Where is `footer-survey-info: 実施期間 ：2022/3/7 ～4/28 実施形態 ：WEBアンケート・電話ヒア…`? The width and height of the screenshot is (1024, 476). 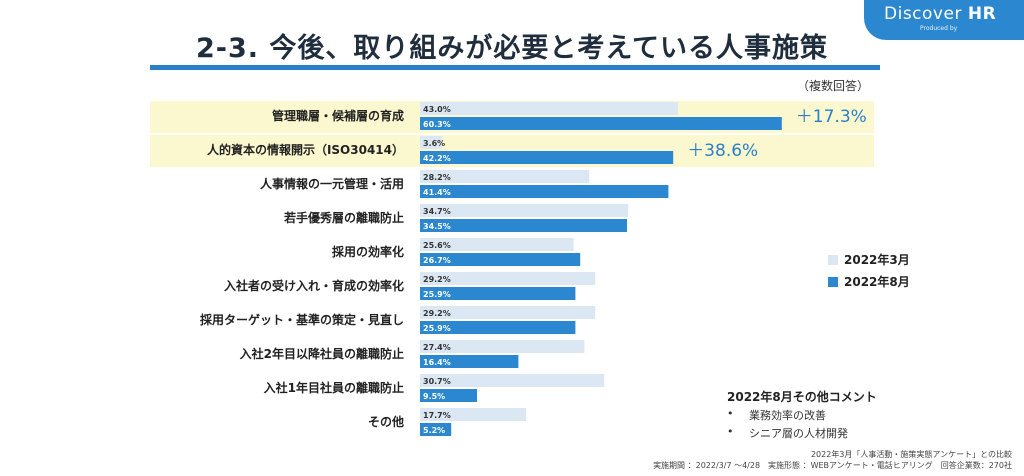 footer-survey-info: 実施期間 ：2022/3/7 ～4/28 実施形態 ：WEBアンケート・電話ヒア… is located at coordinates (832, 465).